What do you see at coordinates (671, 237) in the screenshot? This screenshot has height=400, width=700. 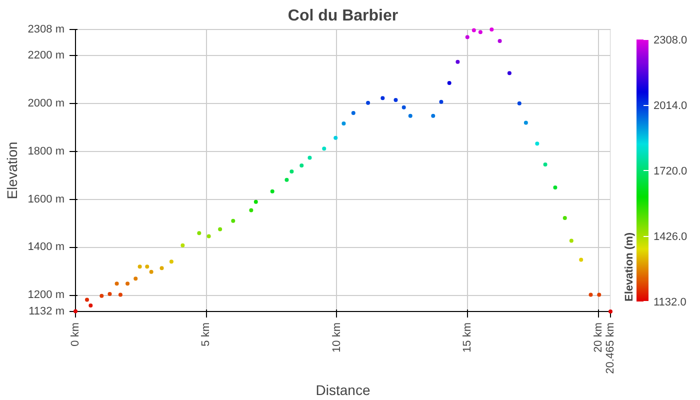 I see `color-bar-label: 1426.0` at bounding box center [671, 237].